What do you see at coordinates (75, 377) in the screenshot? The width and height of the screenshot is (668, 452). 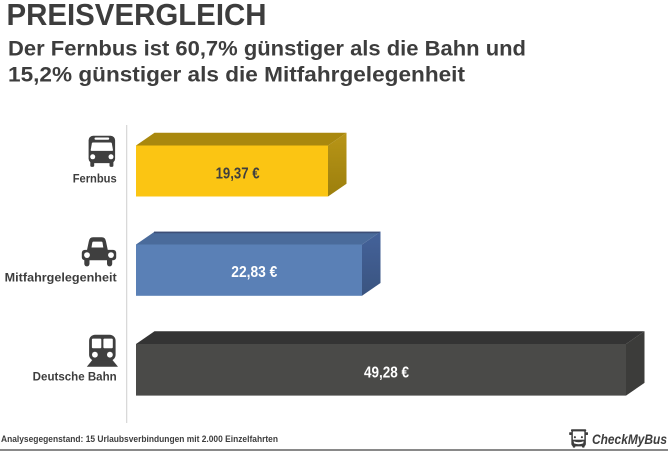 I see `svg-text: Deutsche Bahn` at bounding box center [75, 377].